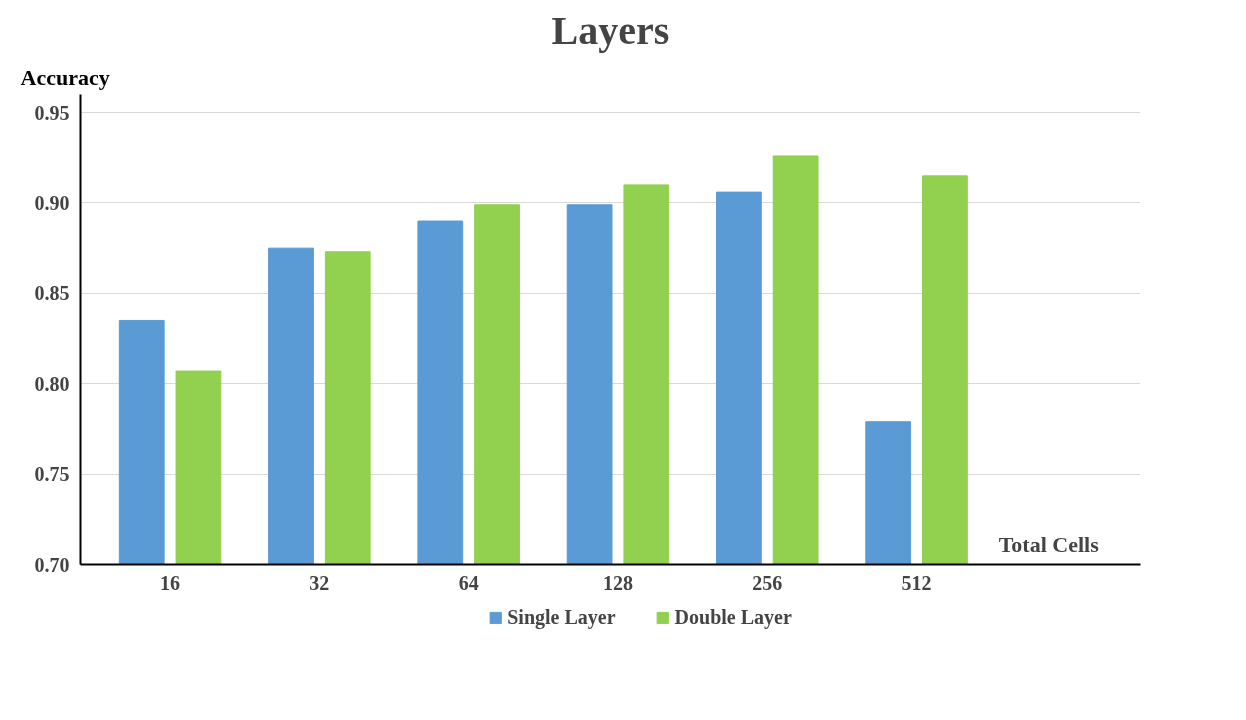 The height and width of the screenshot is (720, 1246). What do you see at coordinates (1049, 544) in the screenshot?
I see `x-axis-title: Total Cells` at bounding box center [1049, 544].